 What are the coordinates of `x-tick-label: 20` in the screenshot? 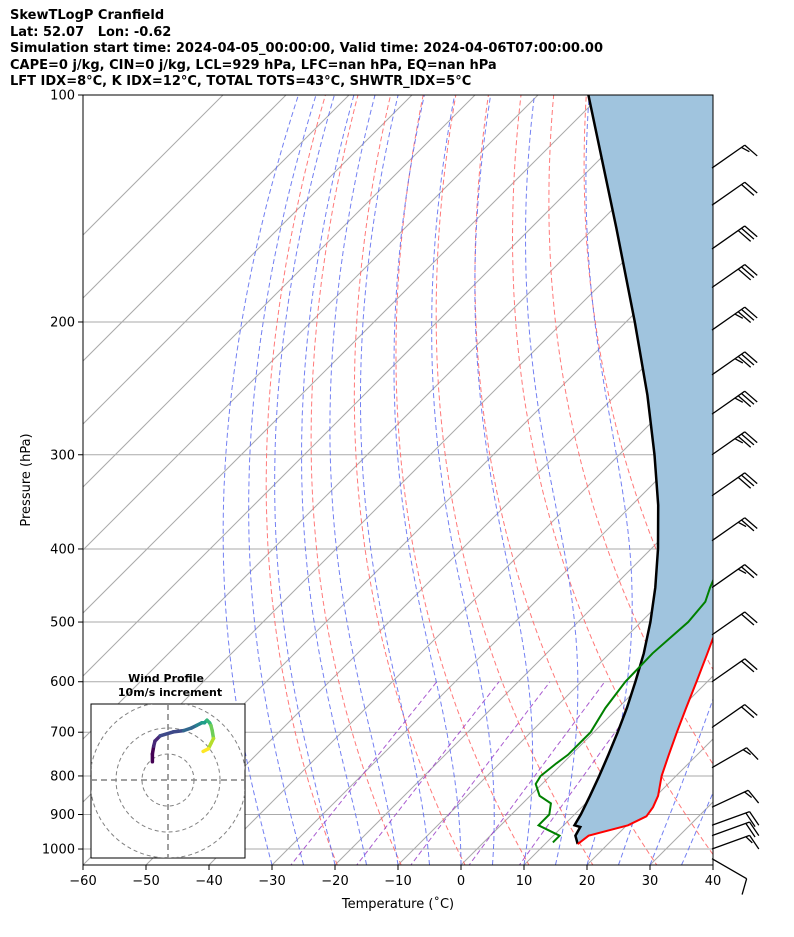 It's located at (587, 881).